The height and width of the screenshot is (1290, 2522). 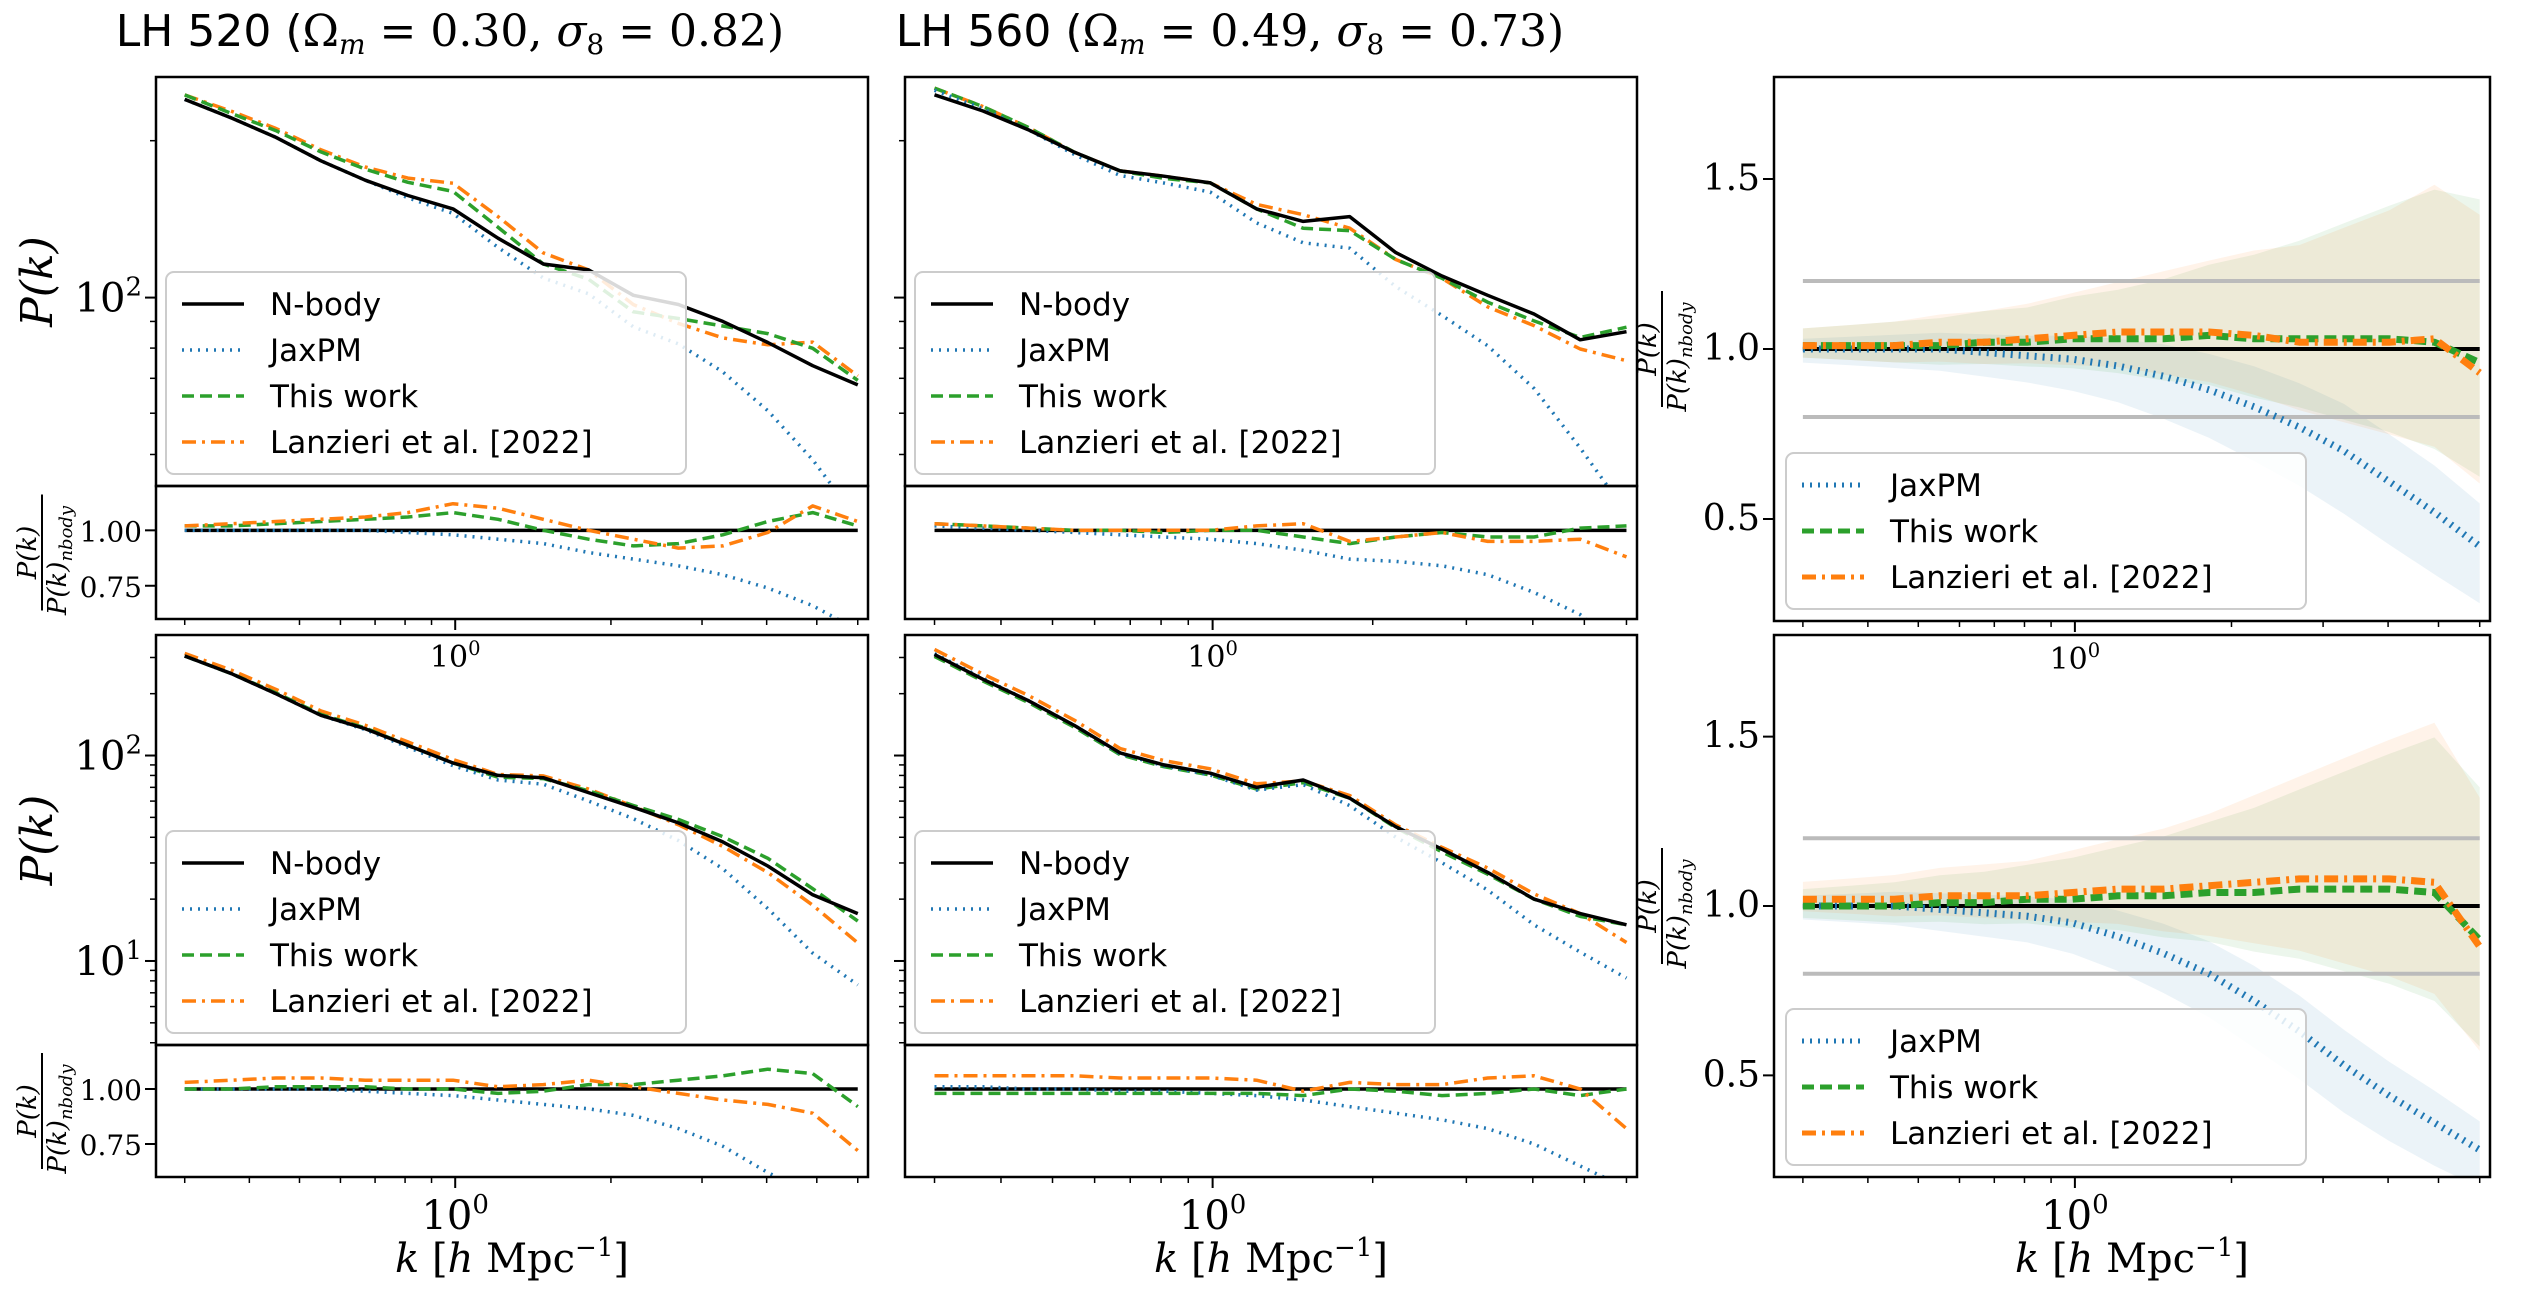 What do you see at coordinates (111, 1090) in the screenshot?
I see `y-tick-label: 1.00` at bounding box center [111, 1090].